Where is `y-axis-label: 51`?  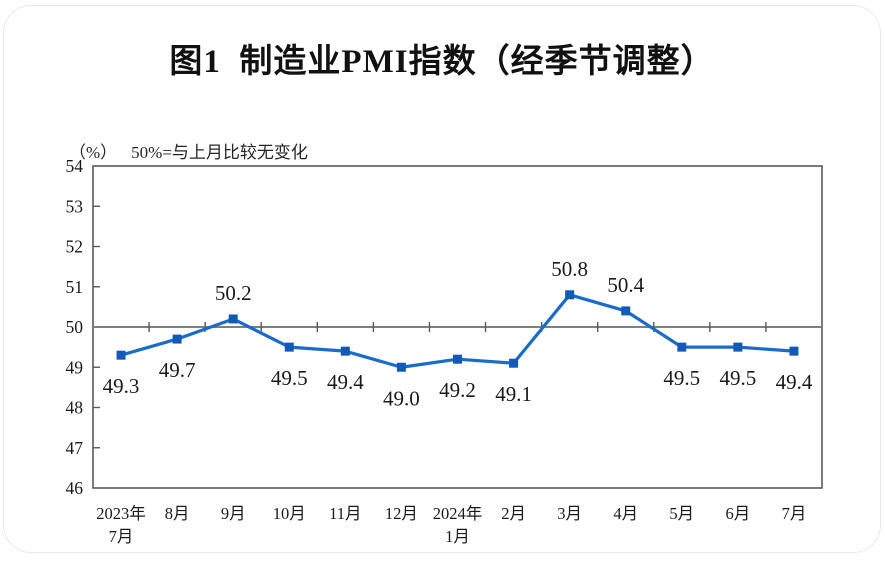 y-axis-label: 51 is located at coordinates (75, 287).